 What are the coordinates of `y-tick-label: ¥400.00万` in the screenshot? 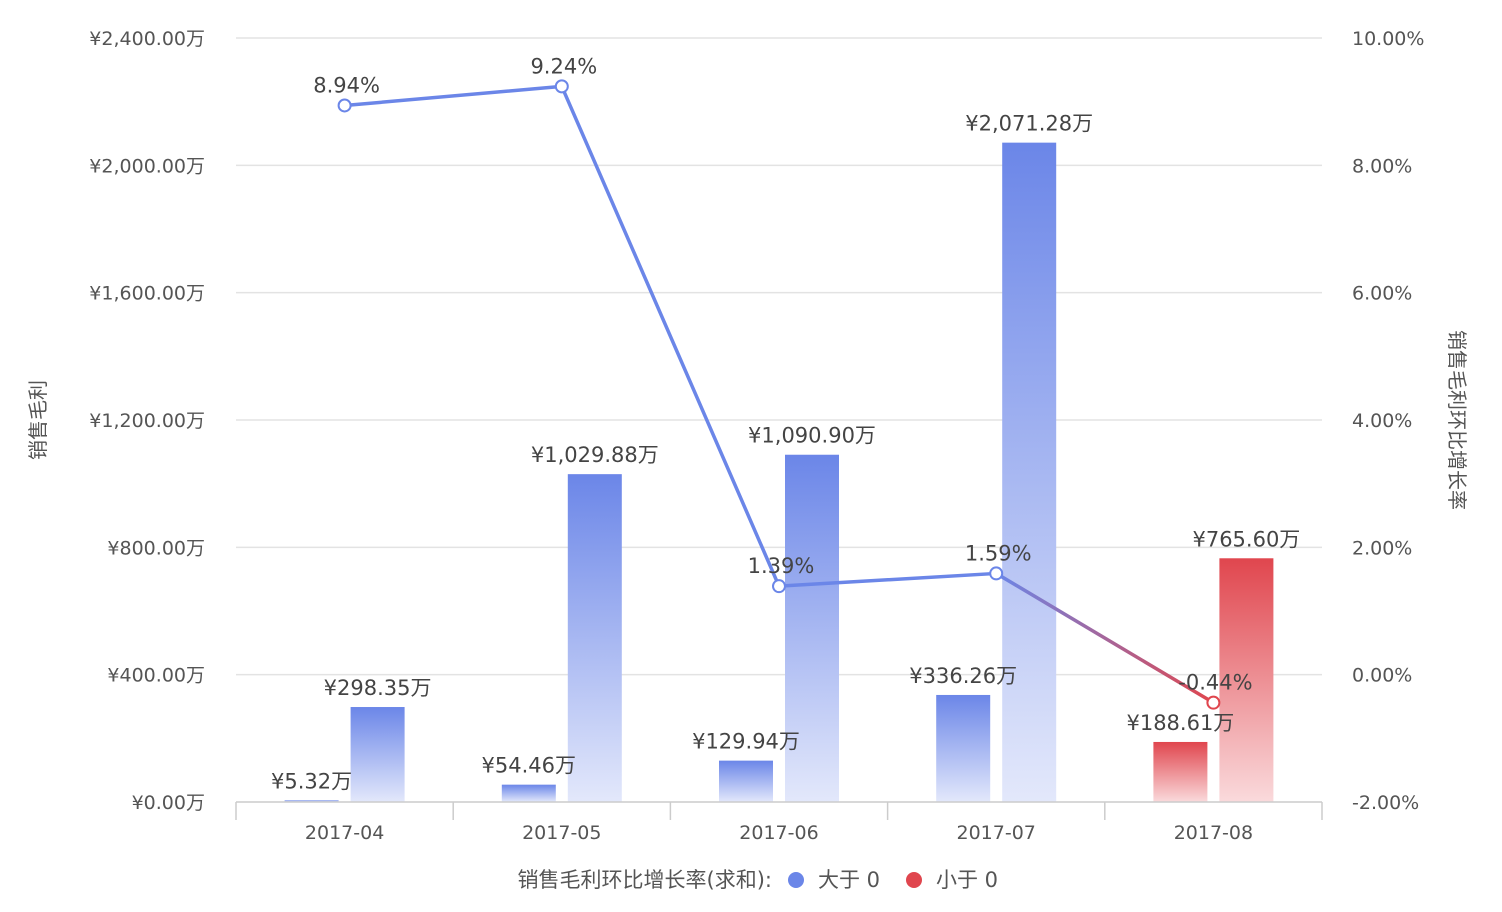 It's located at (156, 676).